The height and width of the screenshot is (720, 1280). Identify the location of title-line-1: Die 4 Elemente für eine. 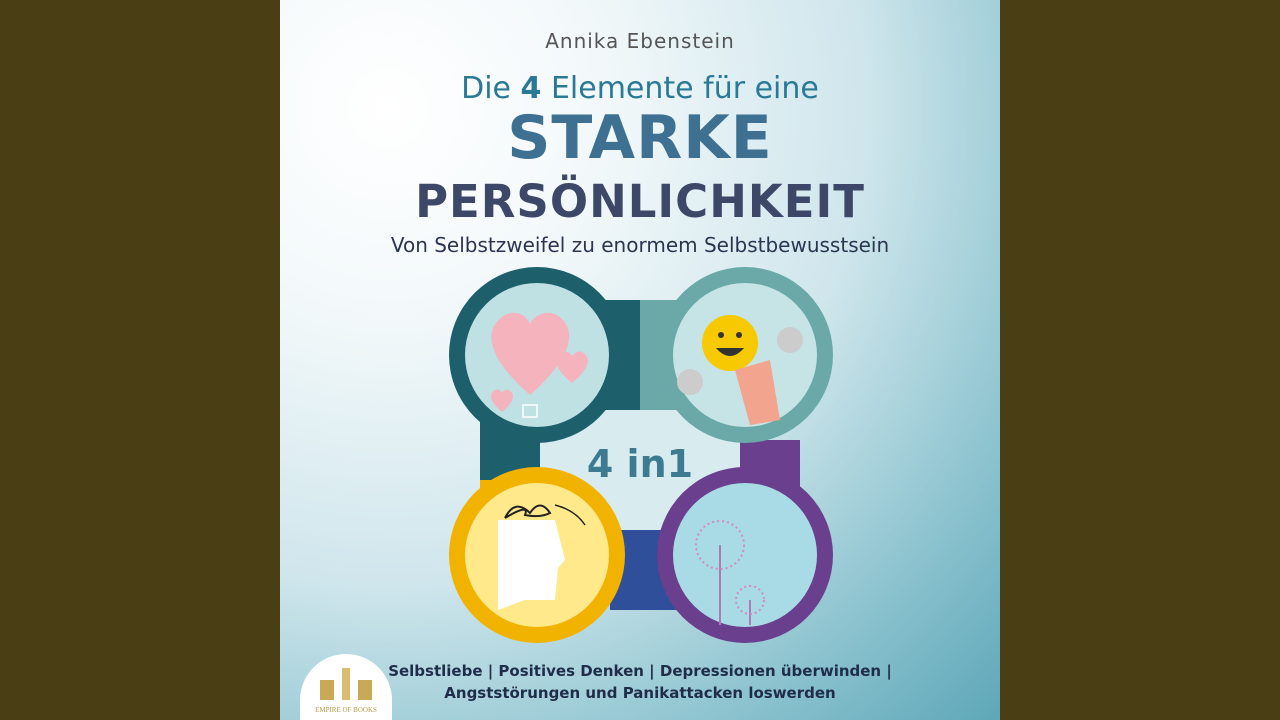
(640, 89).